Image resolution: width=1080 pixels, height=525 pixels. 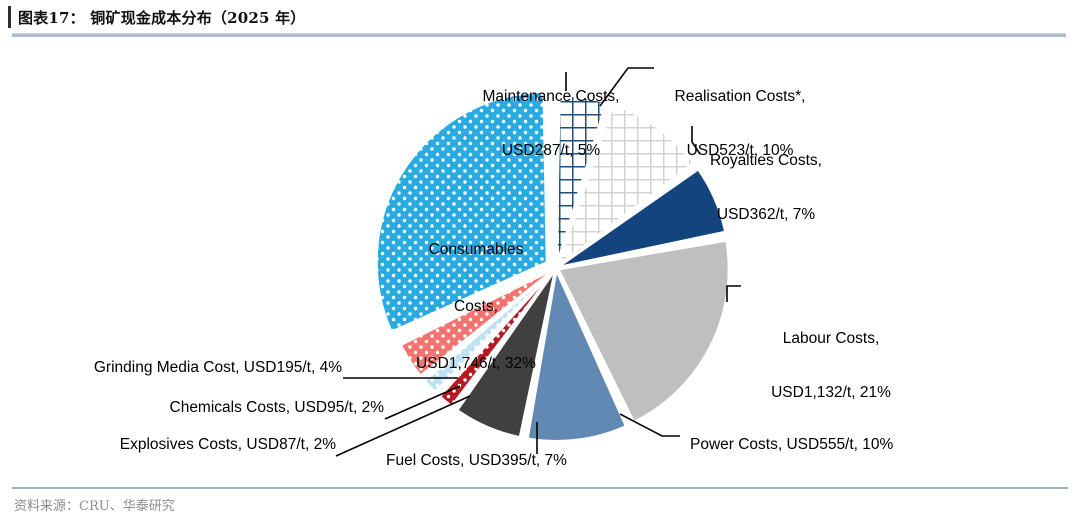 I want to click on pie-slice-grinding-media-cost, so click(x=477, y=322).